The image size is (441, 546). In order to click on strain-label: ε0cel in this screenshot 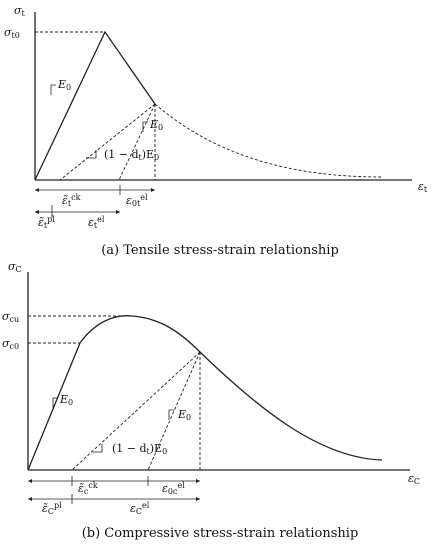, I will do `click(173, 488)`.